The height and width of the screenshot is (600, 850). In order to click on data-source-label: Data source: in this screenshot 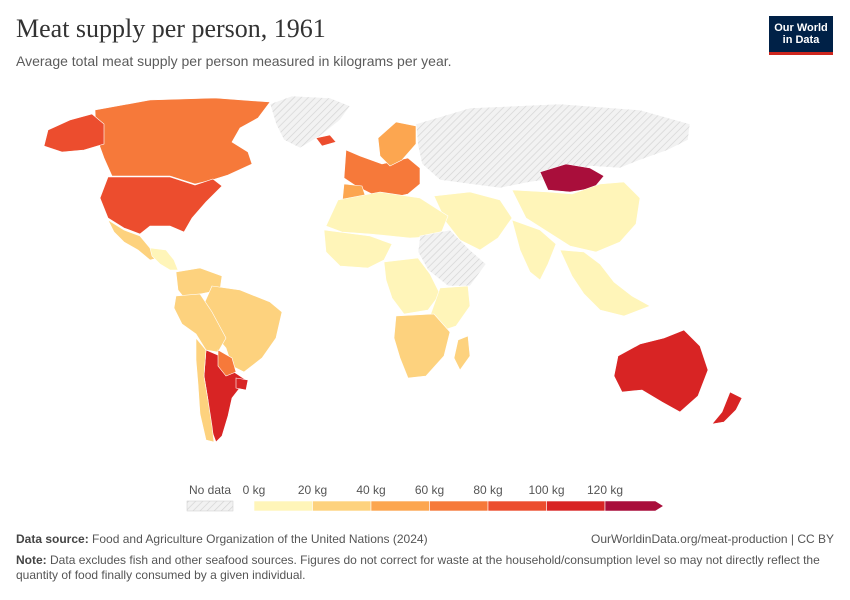, I will do `click(52, 539)`.